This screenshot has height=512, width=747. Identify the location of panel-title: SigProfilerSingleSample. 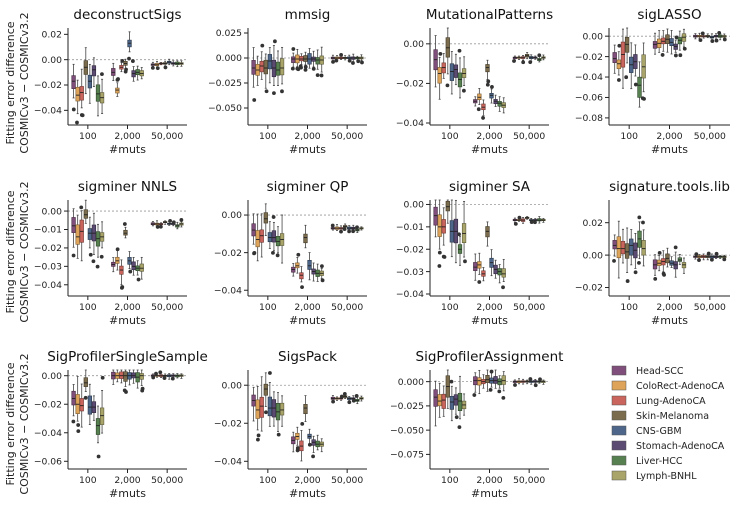
(127, 357).